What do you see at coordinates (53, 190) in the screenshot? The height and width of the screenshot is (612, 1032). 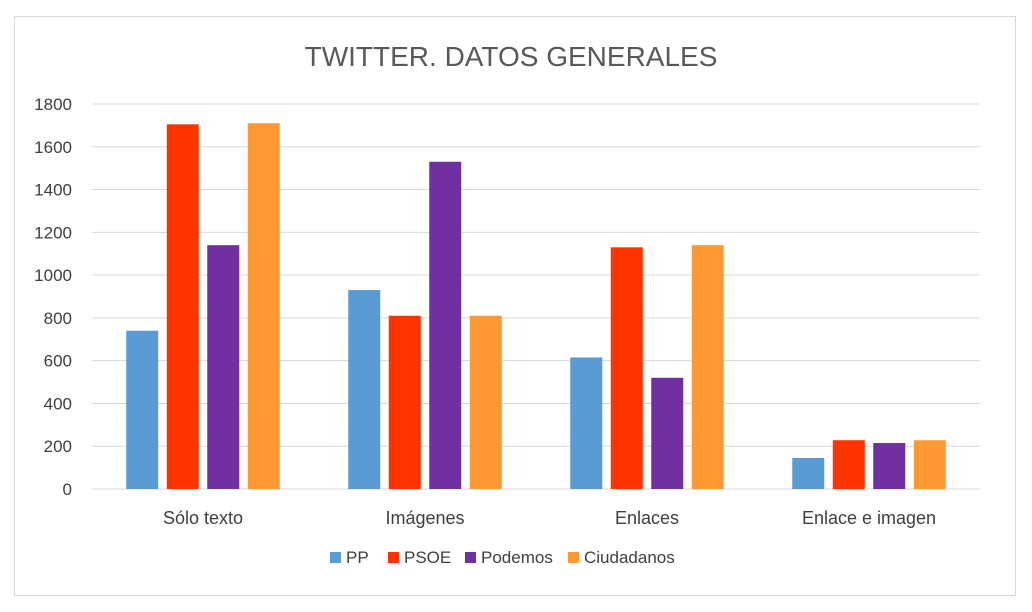 I see `y-tick-label: 1400` at bounding box center [53, 190].